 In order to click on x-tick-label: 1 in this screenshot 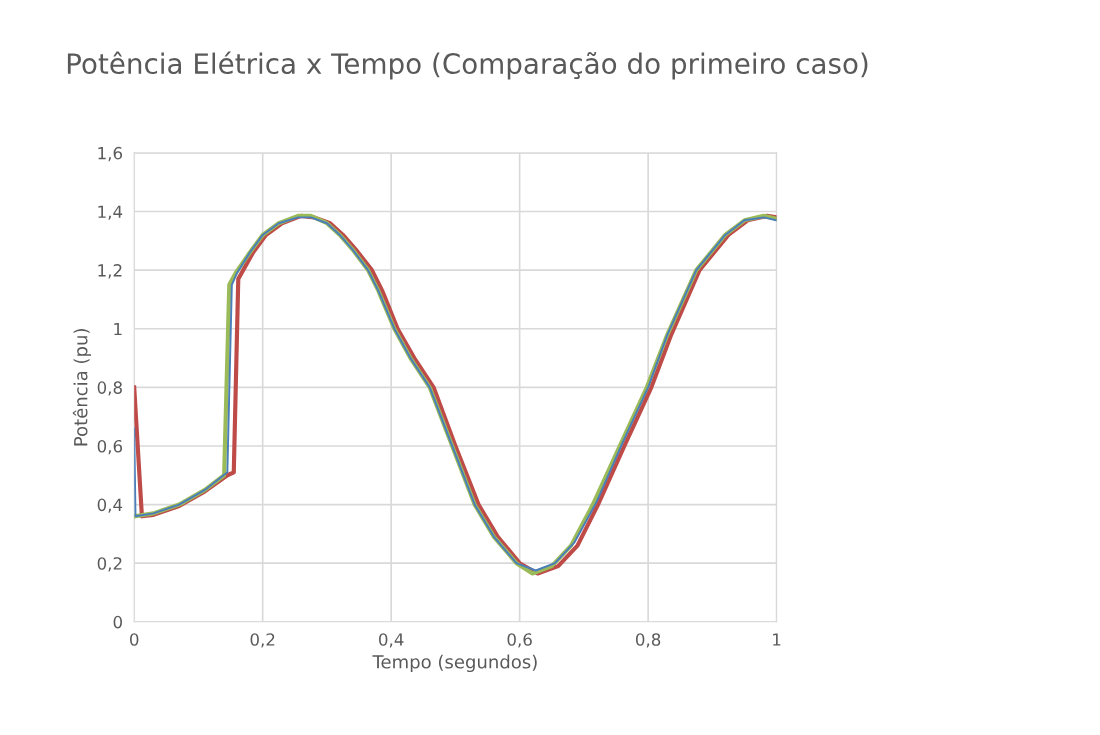, I will do `click(777, 639)`.